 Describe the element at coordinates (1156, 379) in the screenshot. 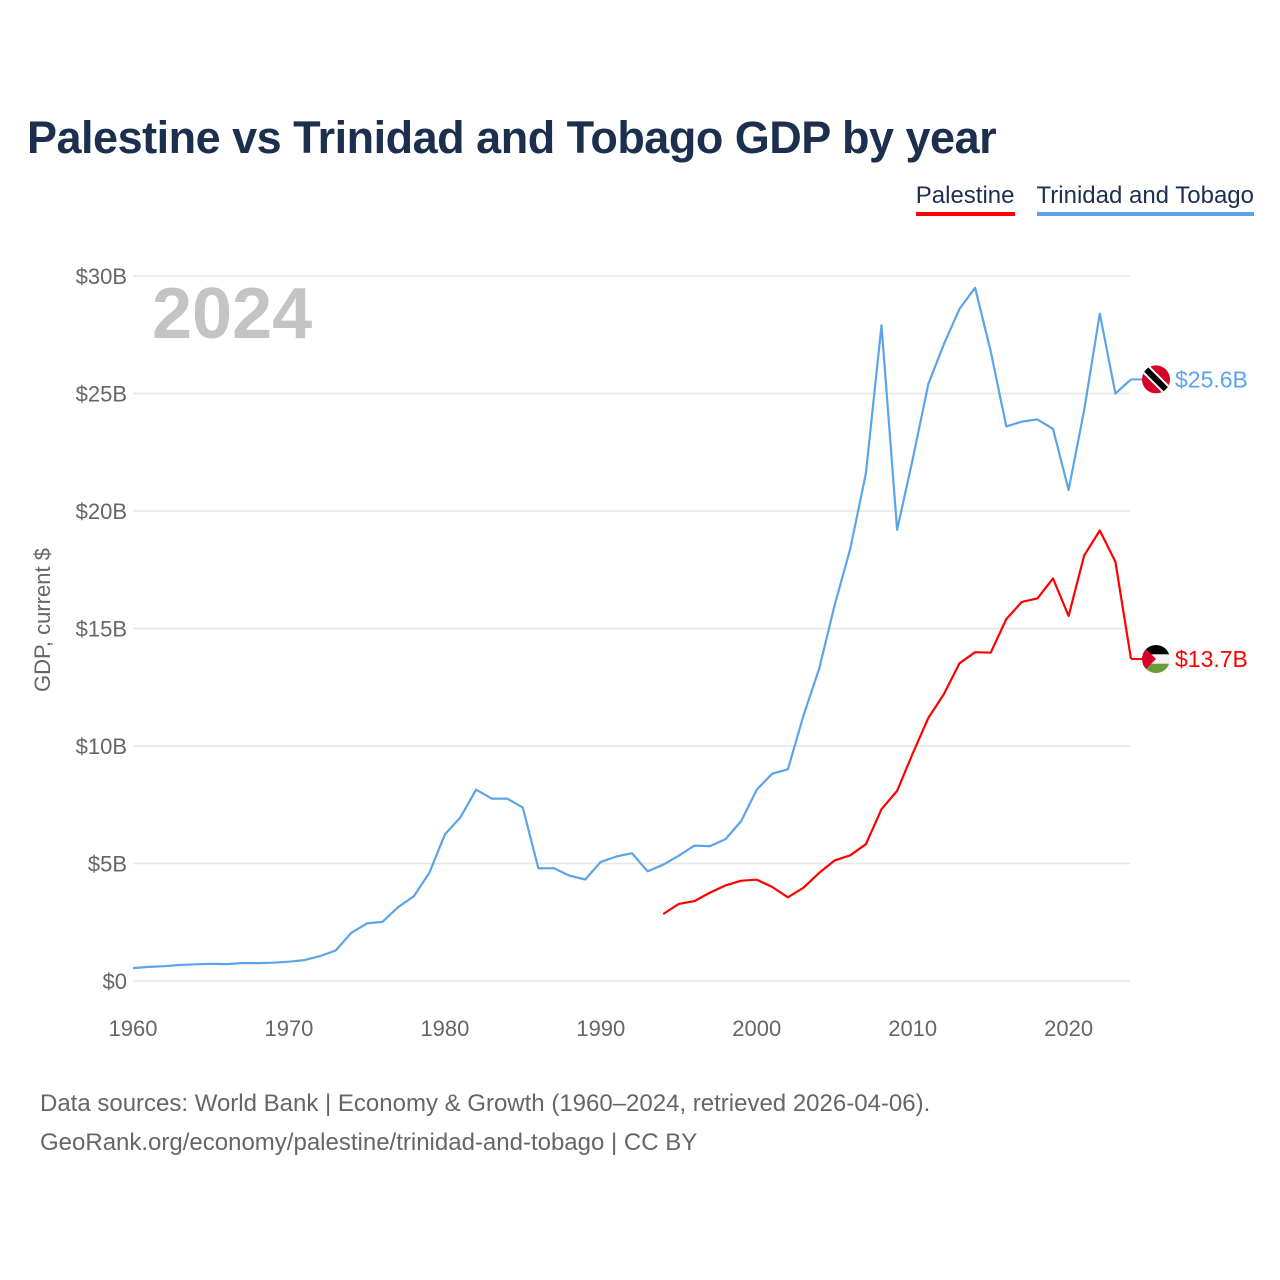

I see `flag-icon-trinidad-and-tobago` at that location.